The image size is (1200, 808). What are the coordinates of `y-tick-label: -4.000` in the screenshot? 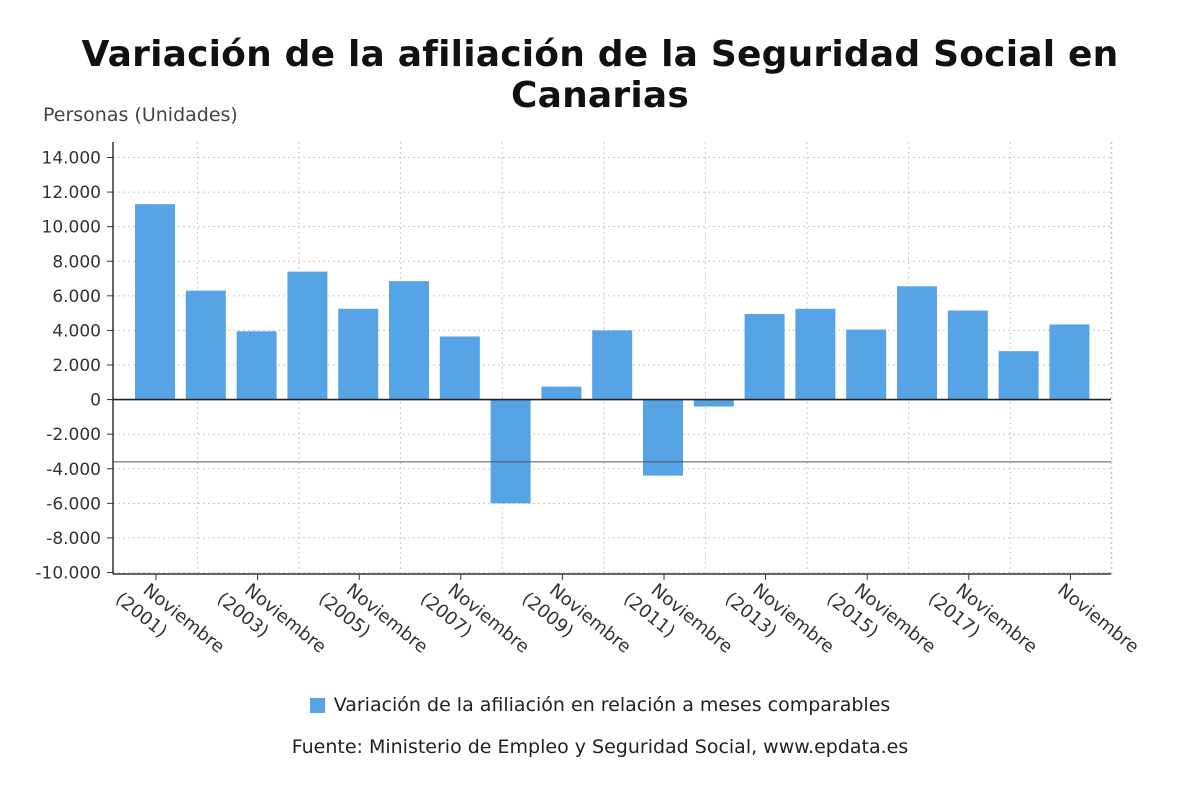 It's located at (73, 470).